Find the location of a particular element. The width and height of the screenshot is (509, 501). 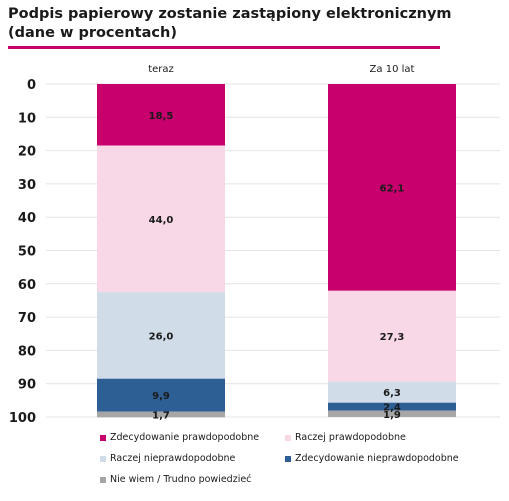

data-label: 44,0 is located at coordinates (161, 220).